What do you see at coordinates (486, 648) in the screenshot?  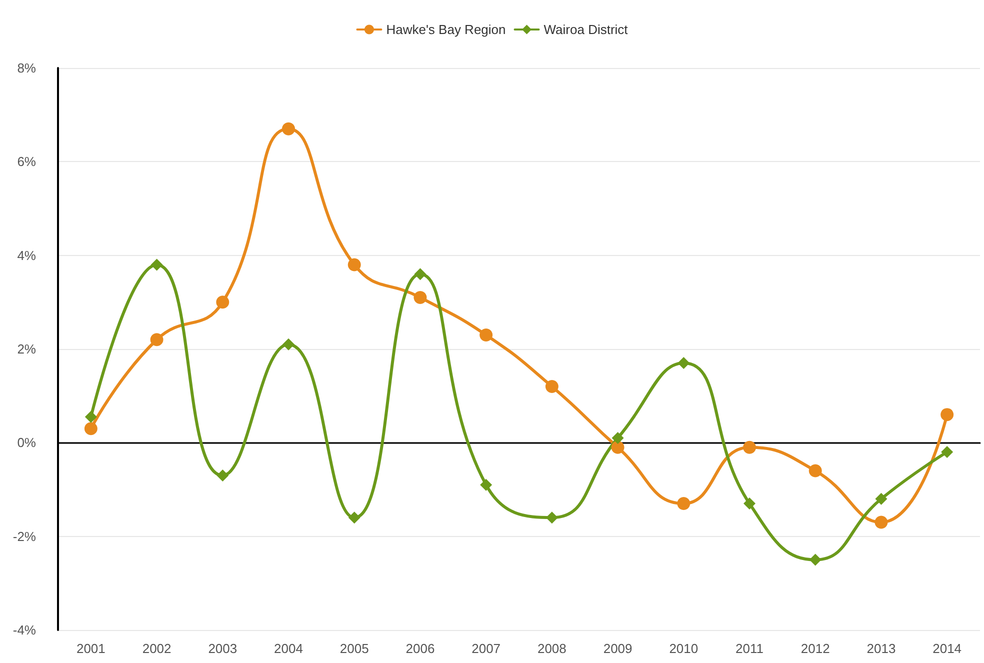 I see `x-tick-label: 2007` at bounding box center [486, 648].